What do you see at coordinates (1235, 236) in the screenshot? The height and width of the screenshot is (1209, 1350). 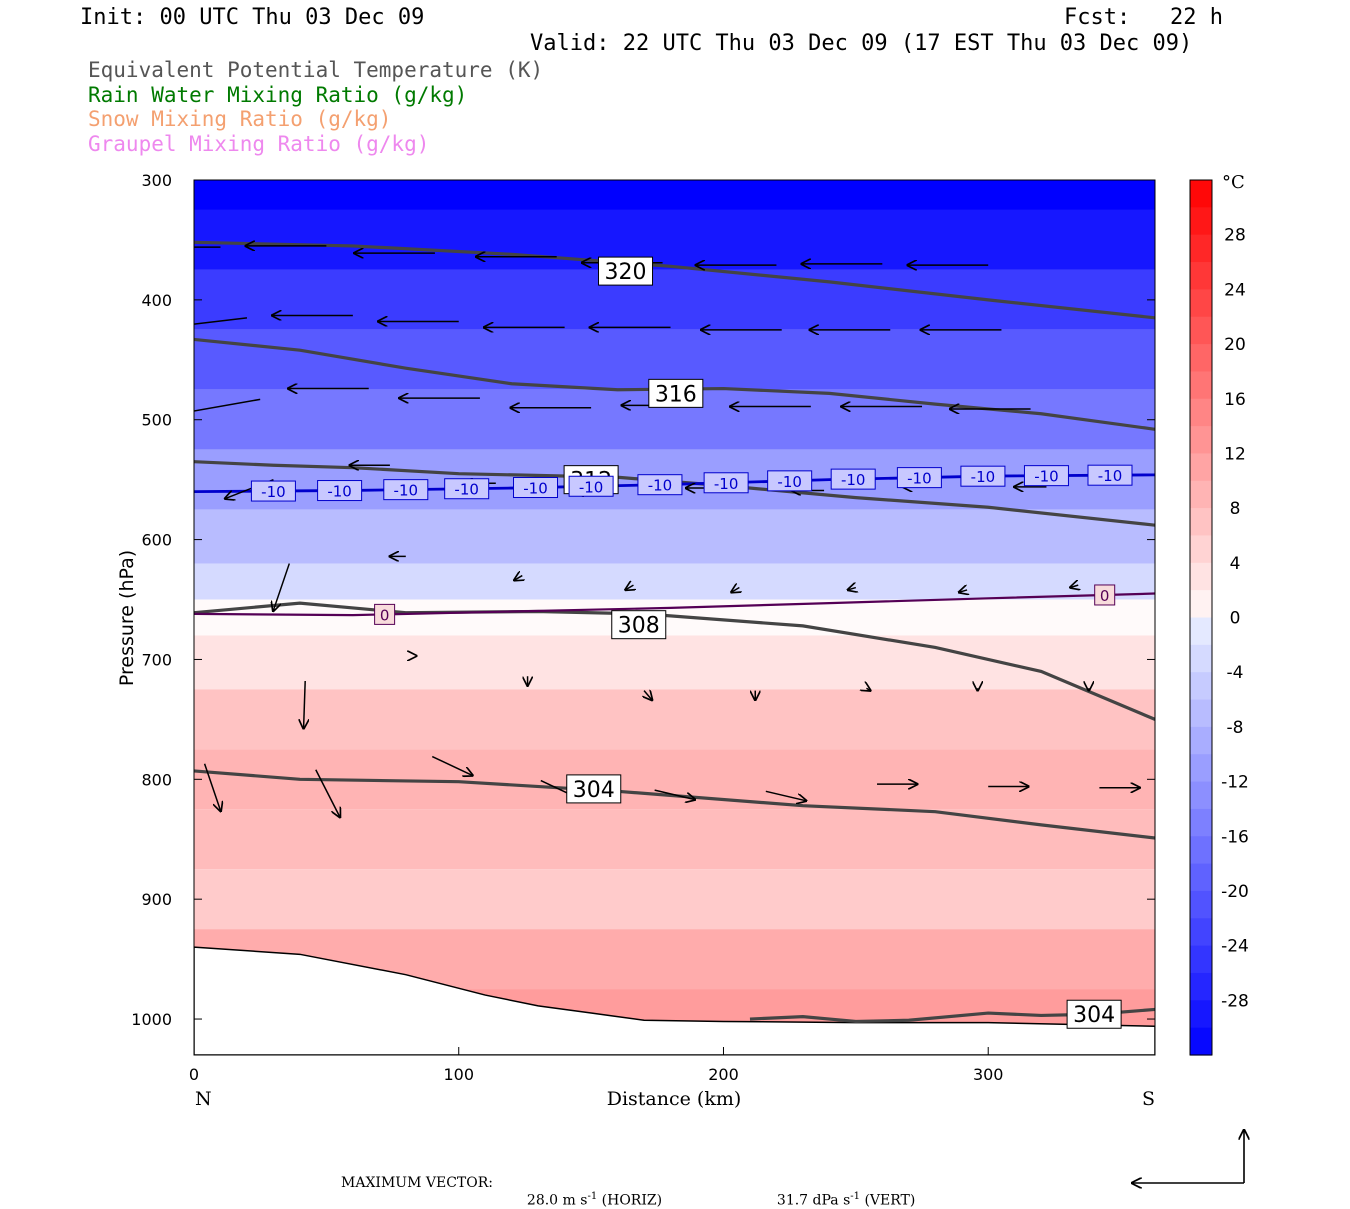 I see `colorbar-tick-label: 28` at bounding box center [1235, 236].